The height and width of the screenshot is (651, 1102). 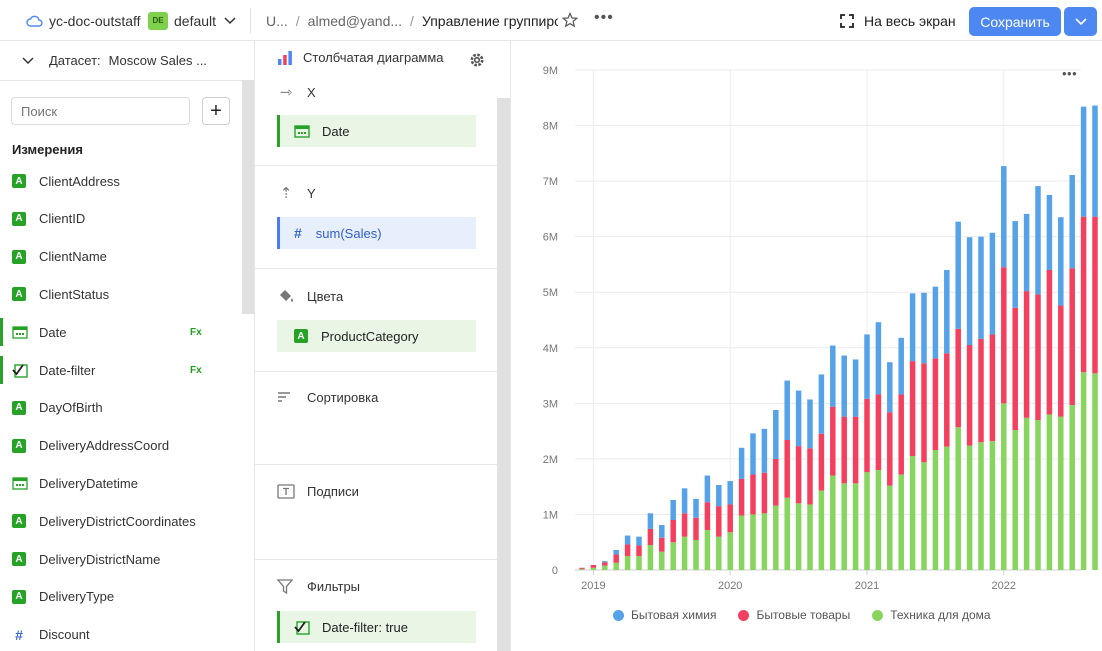 I want to click on workspace-switcher: yc-doc-outstaff, so click(x=83, y=20).